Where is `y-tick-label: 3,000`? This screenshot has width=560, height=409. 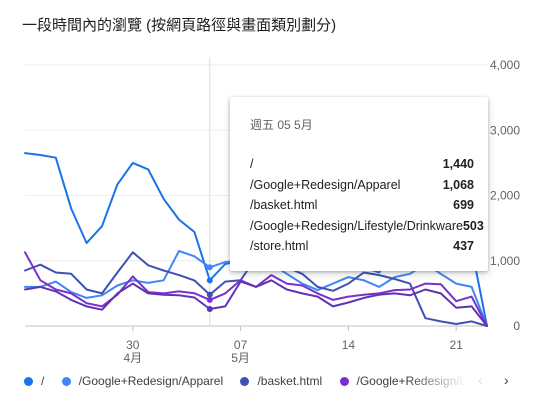 y-tick-label: 3,000 is located at coordinates (505, 130).